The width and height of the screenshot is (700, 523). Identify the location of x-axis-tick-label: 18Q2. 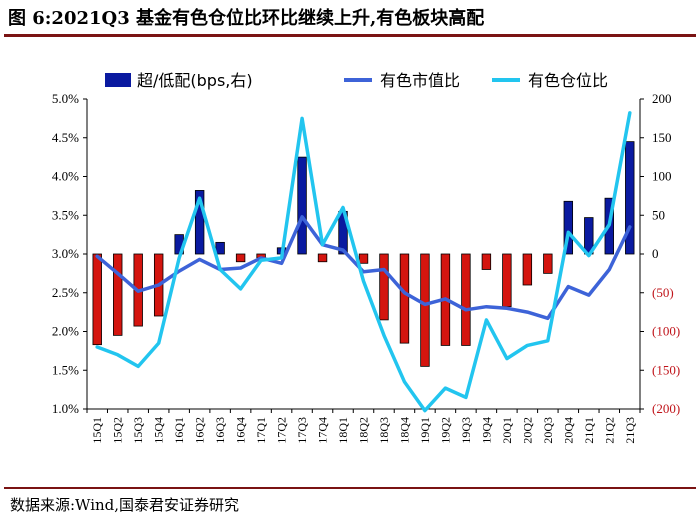
(364, 430).